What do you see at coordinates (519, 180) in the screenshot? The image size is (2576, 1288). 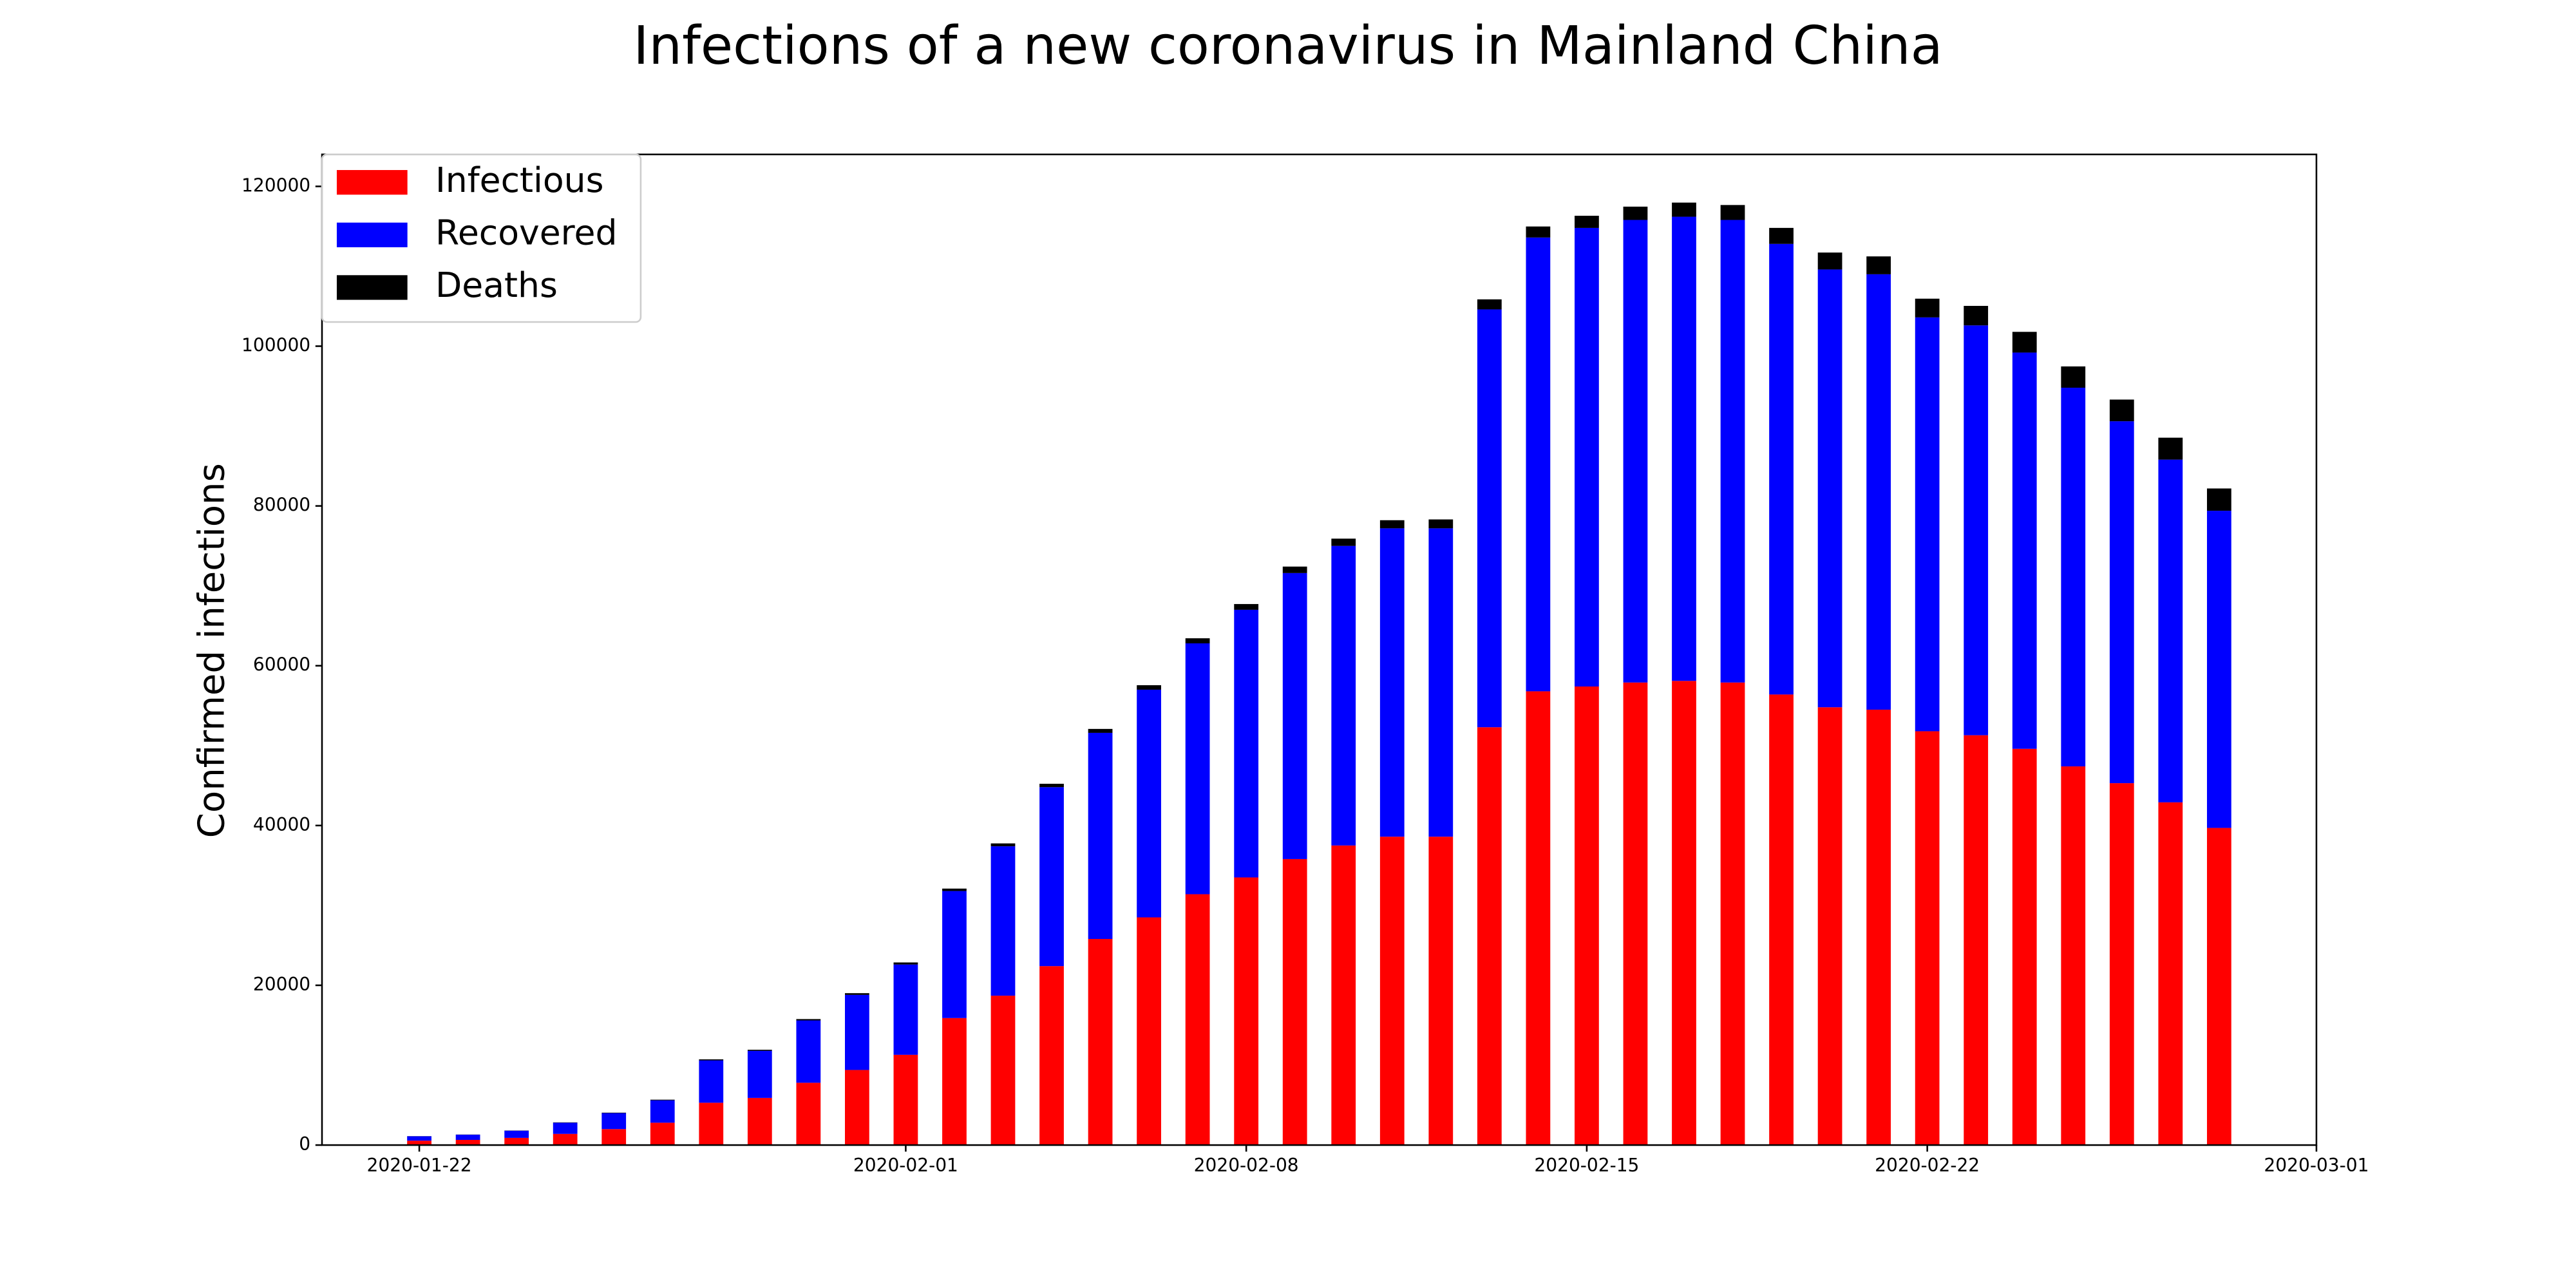 I see `legend-label: Infectious` at bounding box center [519, 180].